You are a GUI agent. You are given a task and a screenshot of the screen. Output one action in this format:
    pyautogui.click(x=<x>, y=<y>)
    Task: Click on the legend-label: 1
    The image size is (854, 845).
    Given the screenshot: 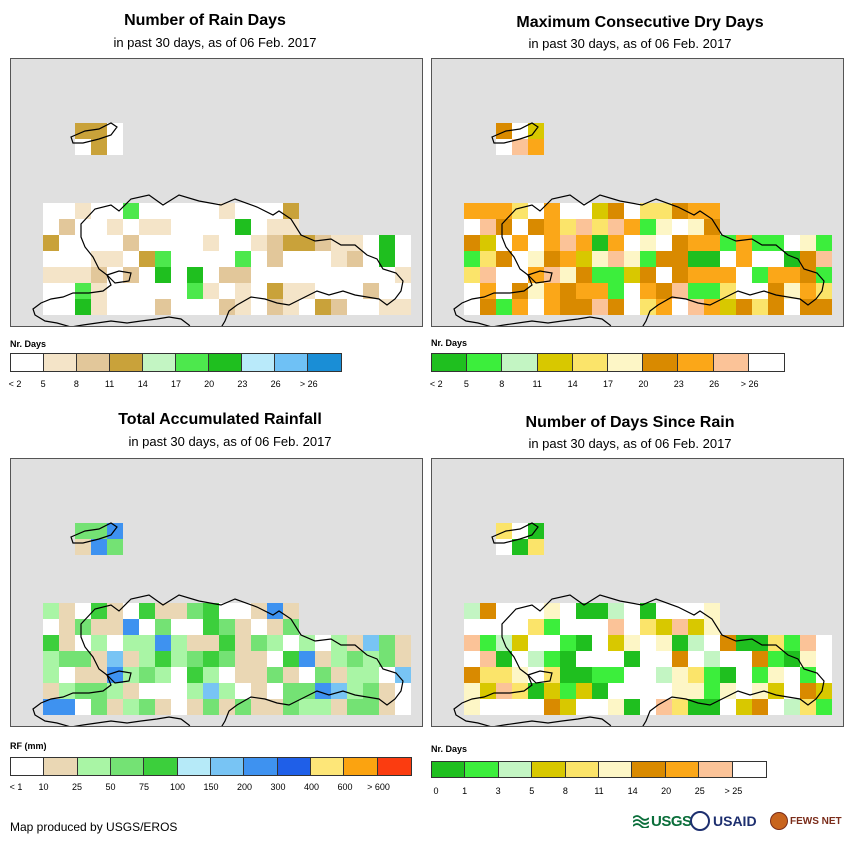 What is the action you would take?
    pyautogui.click(x=465, y=791)
    